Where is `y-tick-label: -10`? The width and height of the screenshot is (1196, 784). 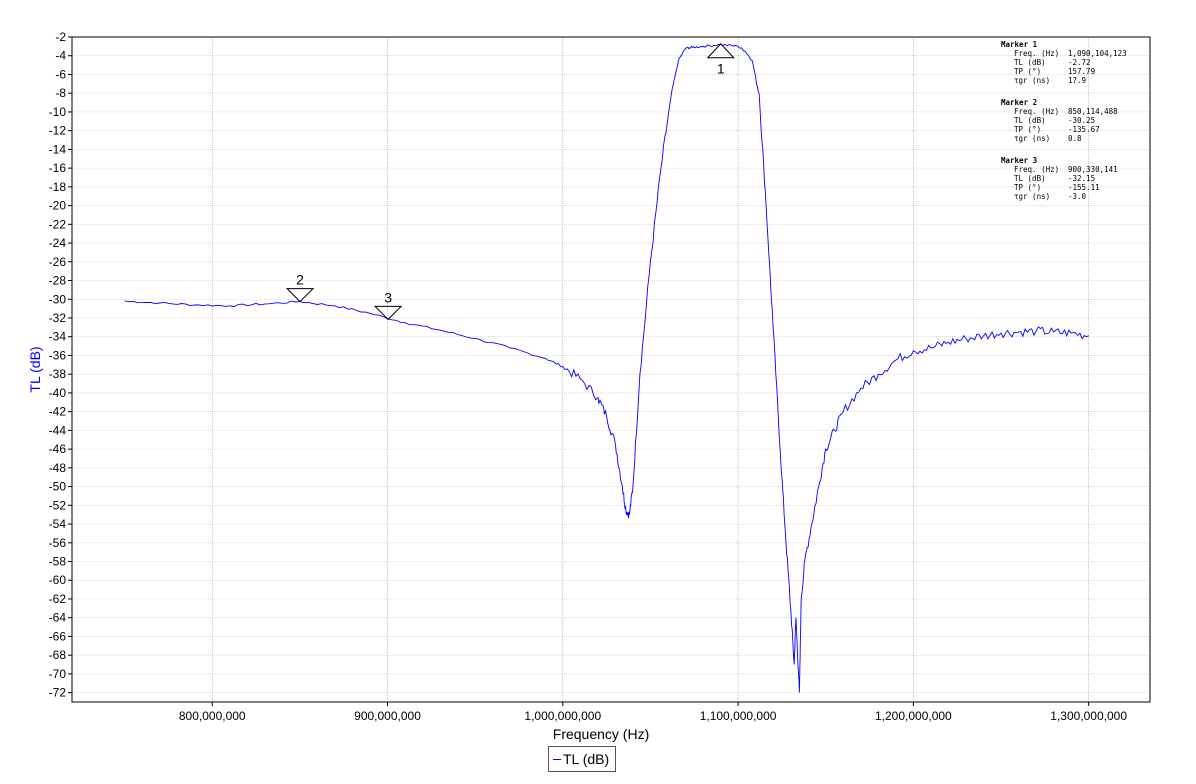 y-tick-label: -10 is located at coordinates (58, 112).